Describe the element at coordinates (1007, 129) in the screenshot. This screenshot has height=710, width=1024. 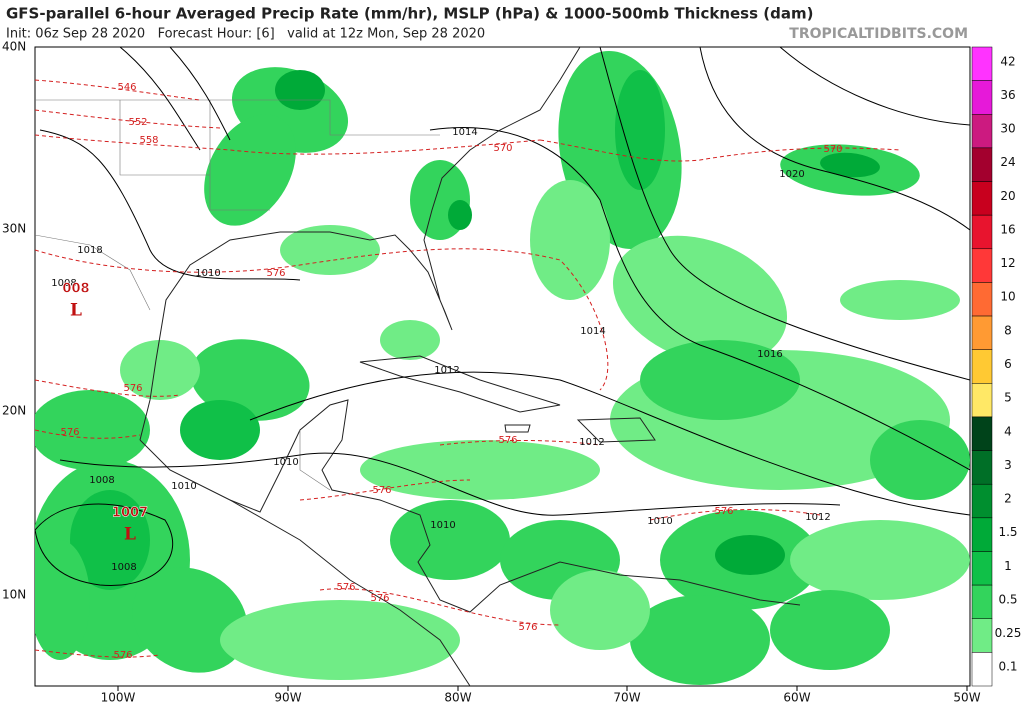
I see `colorbar-label: 30` at that location.